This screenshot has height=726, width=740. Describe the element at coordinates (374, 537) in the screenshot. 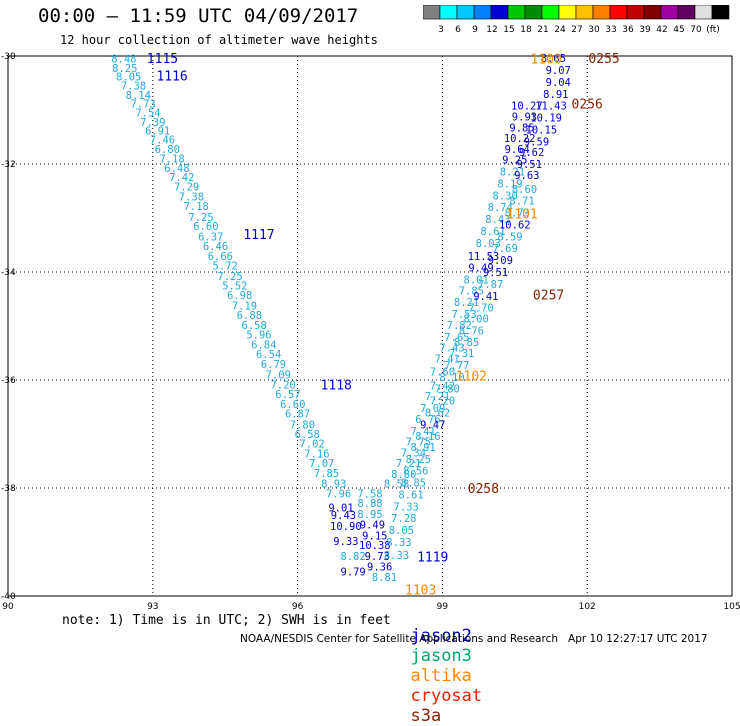

I see `wave-height-label: 9.15` at that location.